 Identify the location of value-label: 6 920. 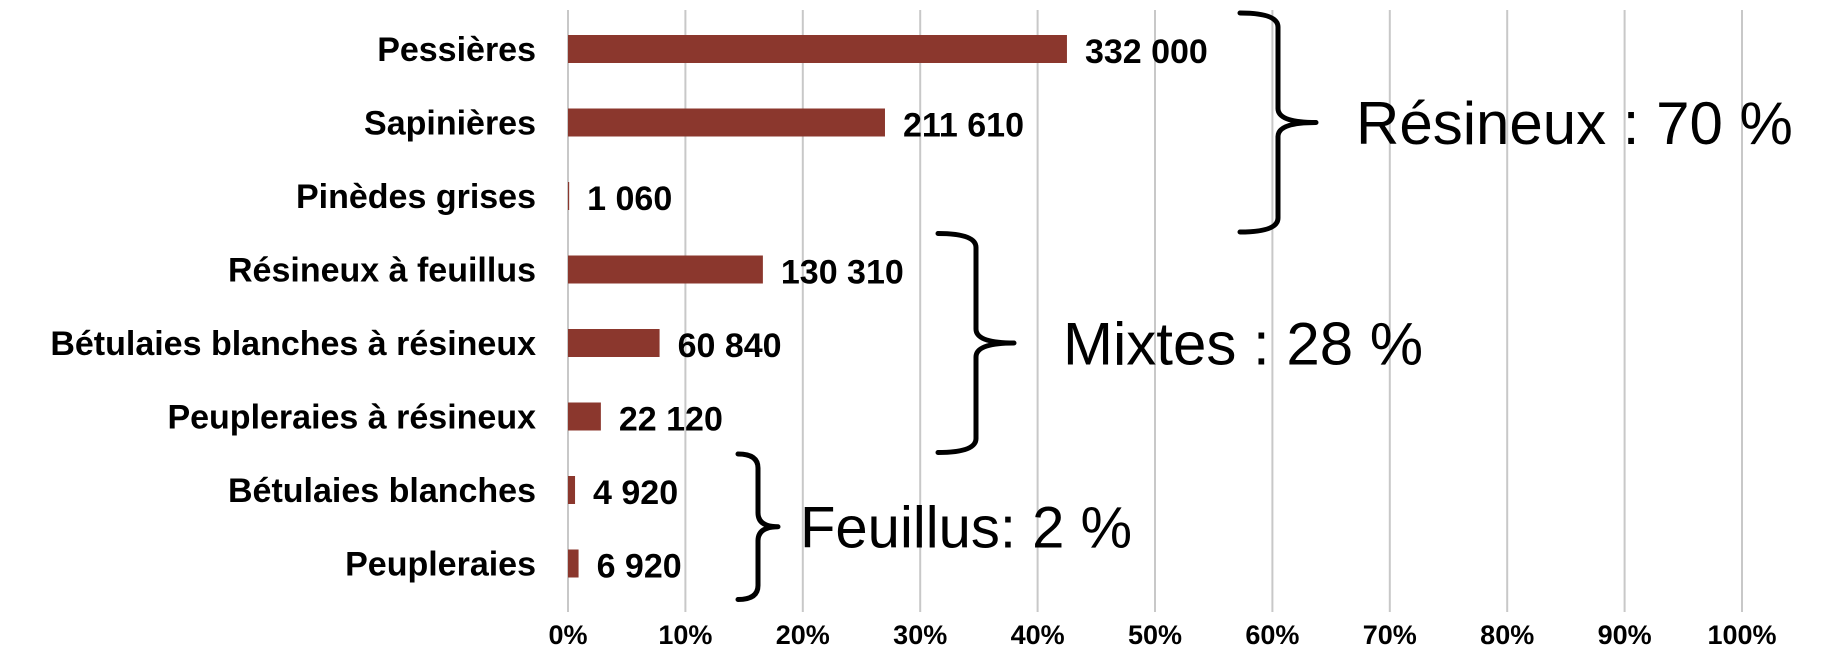
(639, 567).